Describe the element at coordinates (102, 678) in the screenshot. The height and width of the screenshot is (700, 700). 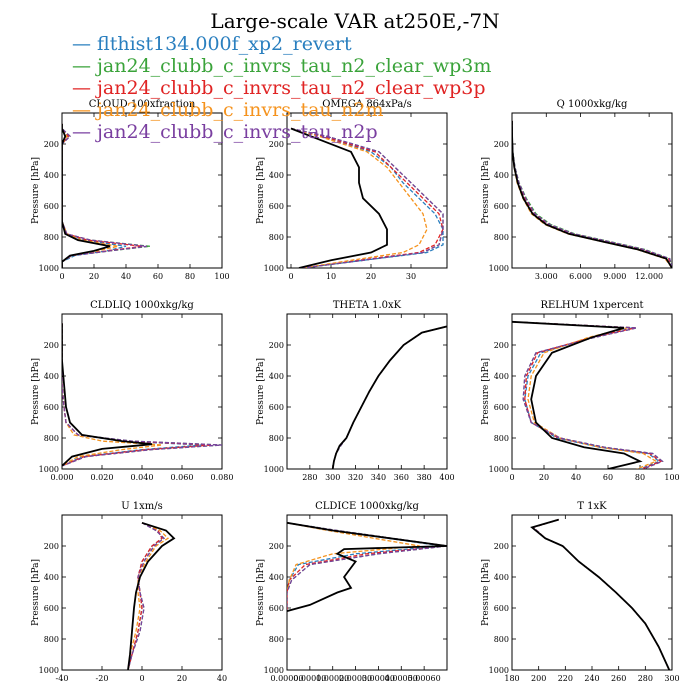
I see `x-tick-label: -20` at that location.